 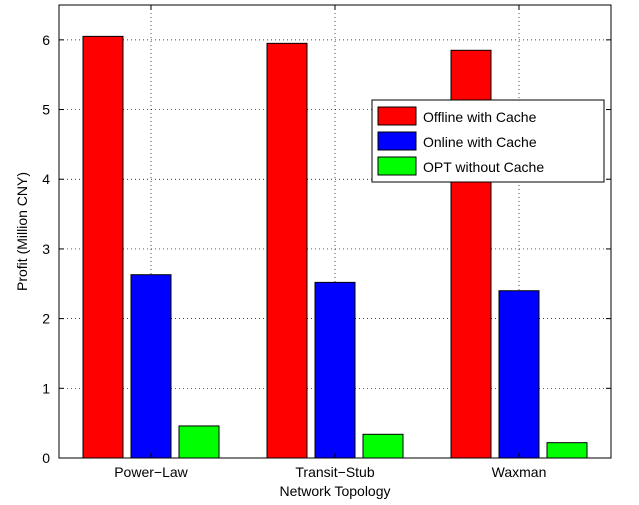 I want to click on legend-label: Online with Cache, so click(x=480, y=142).